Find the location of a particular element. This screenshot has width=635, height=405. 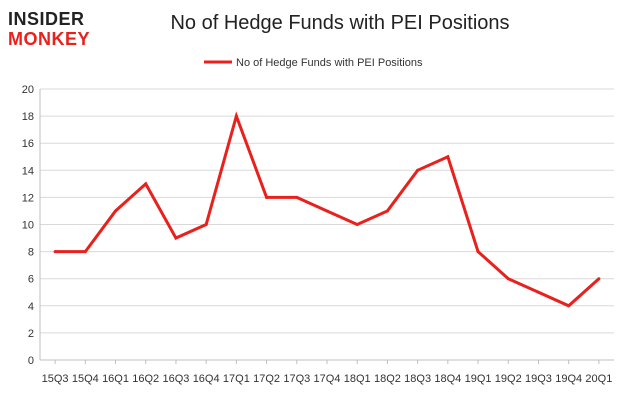

x-tick-label-19Q2: 19Q2 is located at coordinates (508, 379).